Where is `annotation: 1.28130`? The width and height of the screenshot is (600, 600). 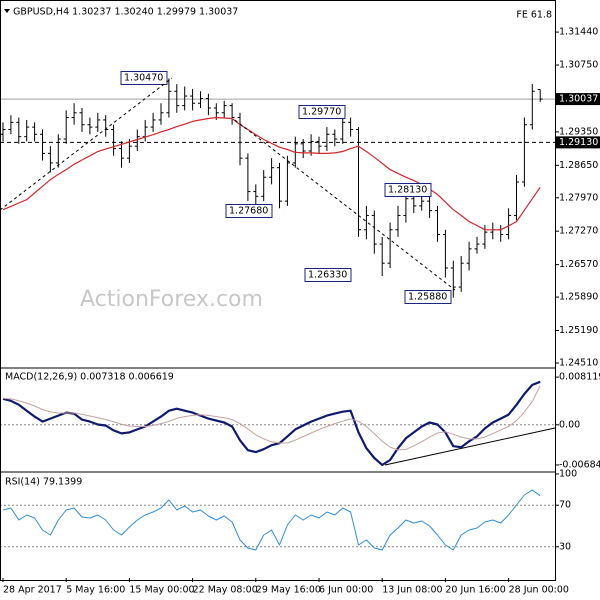
annotation: 1.28130 is located at coordinates (407, 190).